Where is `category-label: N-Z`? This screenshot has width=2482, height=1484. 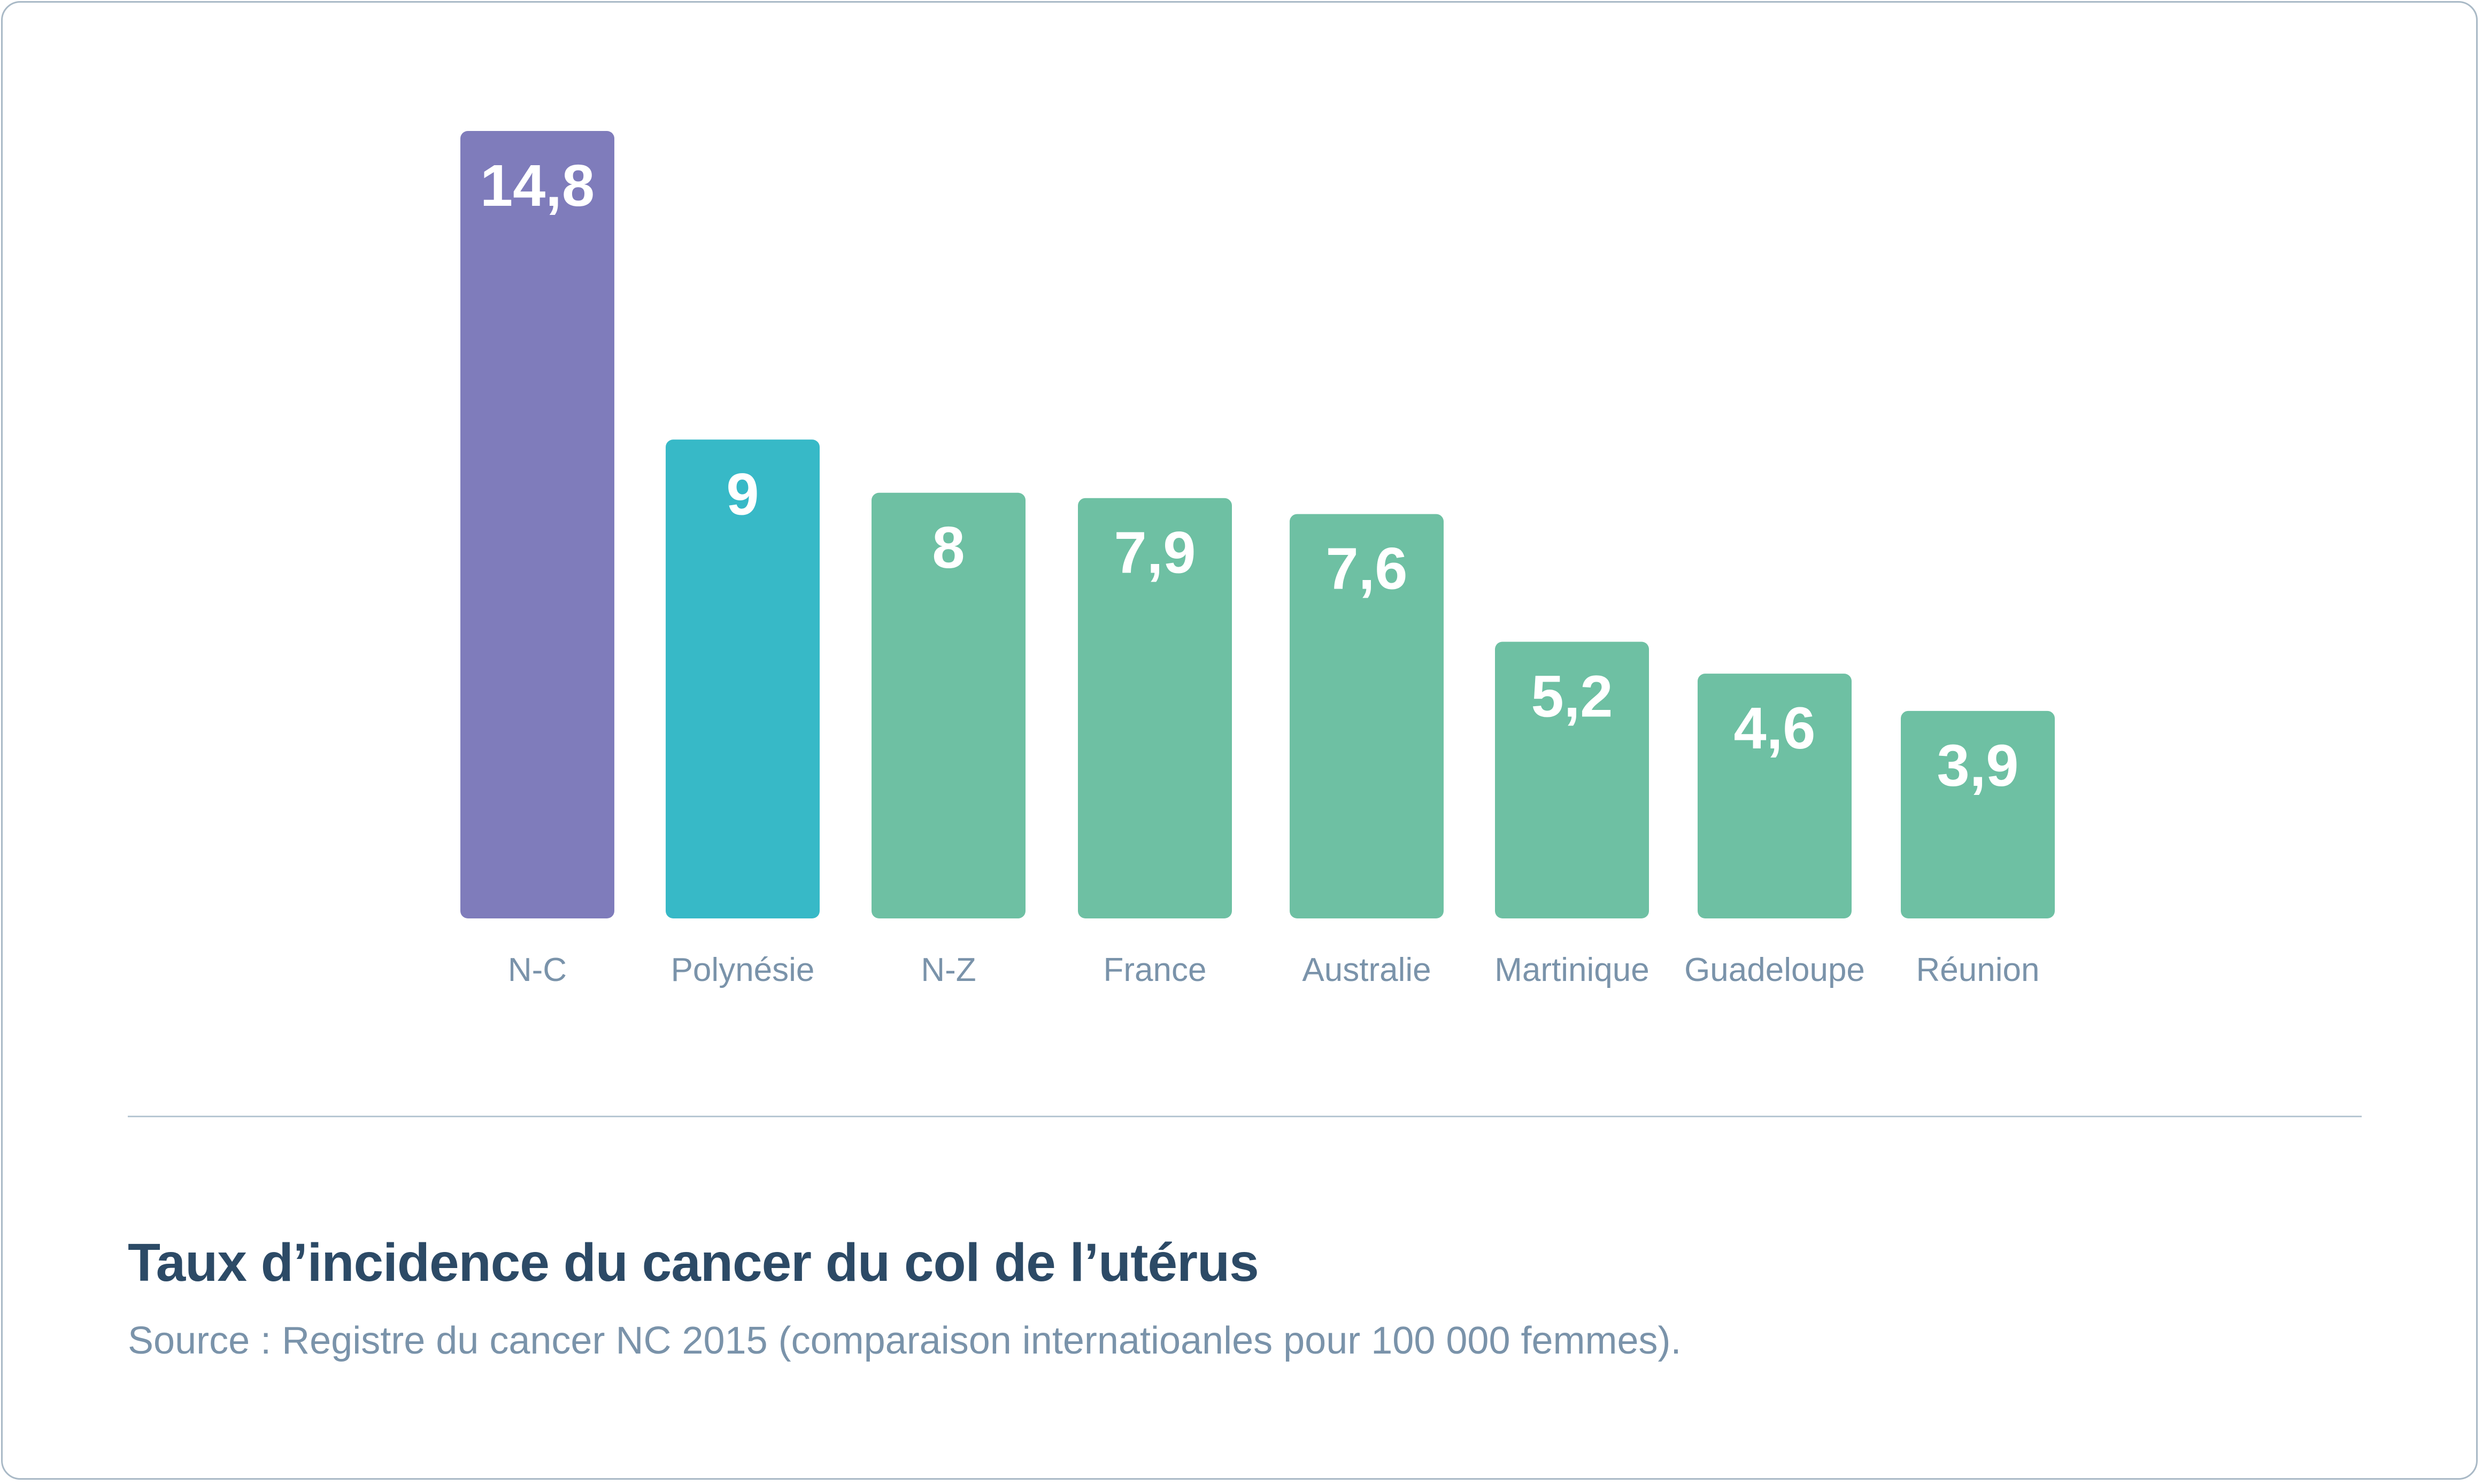 category-label: N-Z is located at coordinates (948, 970).